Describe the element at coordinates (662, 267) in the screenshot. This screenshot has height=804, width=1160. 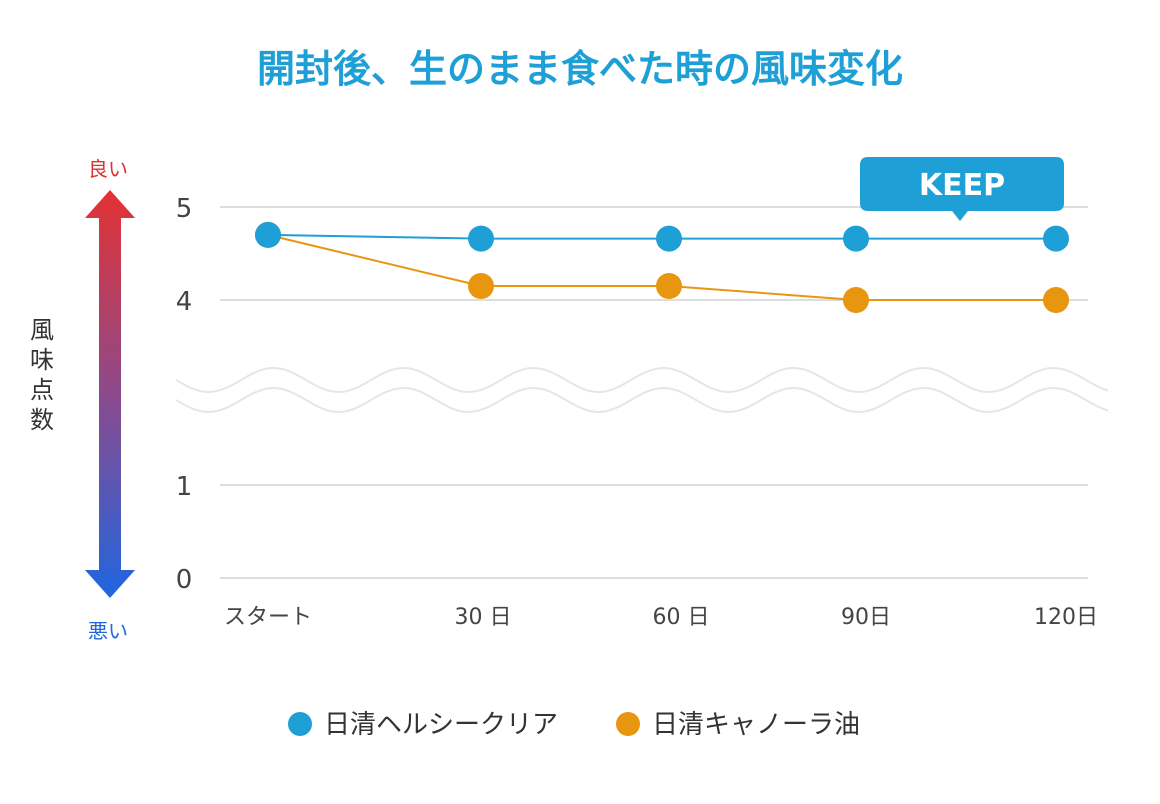
I see `series` at that location.